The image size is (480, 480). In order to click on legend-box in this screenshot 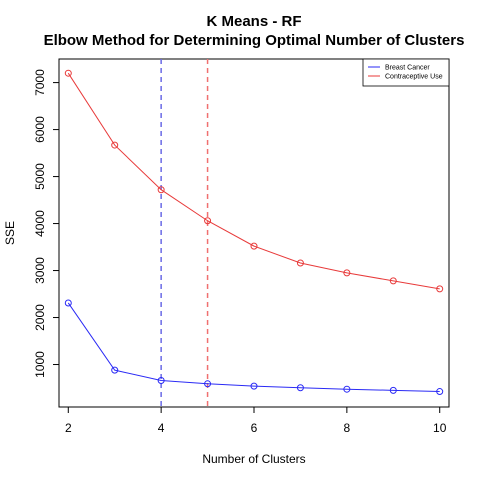, I will do `click(406, 72)`.